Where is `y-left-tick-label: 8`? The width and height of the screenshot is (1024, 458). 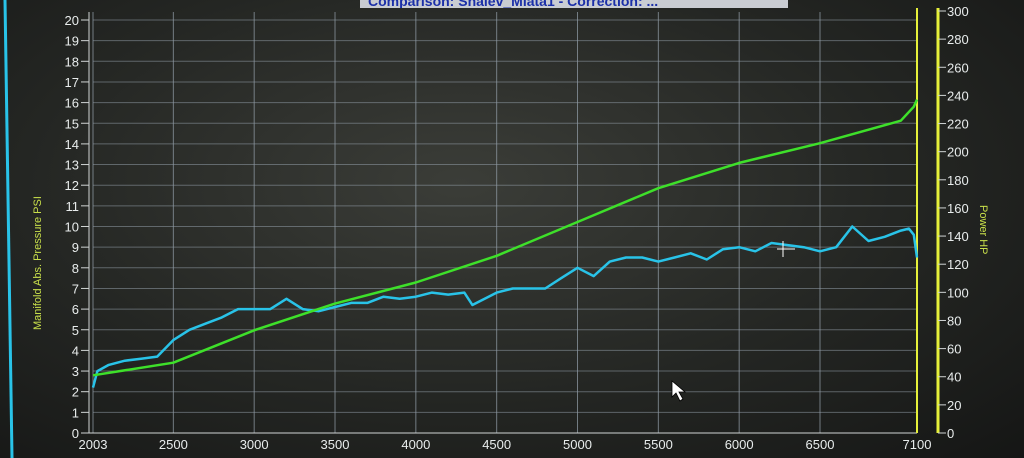
y-left-tick-label: 8 is located at coordinates (75, 268).